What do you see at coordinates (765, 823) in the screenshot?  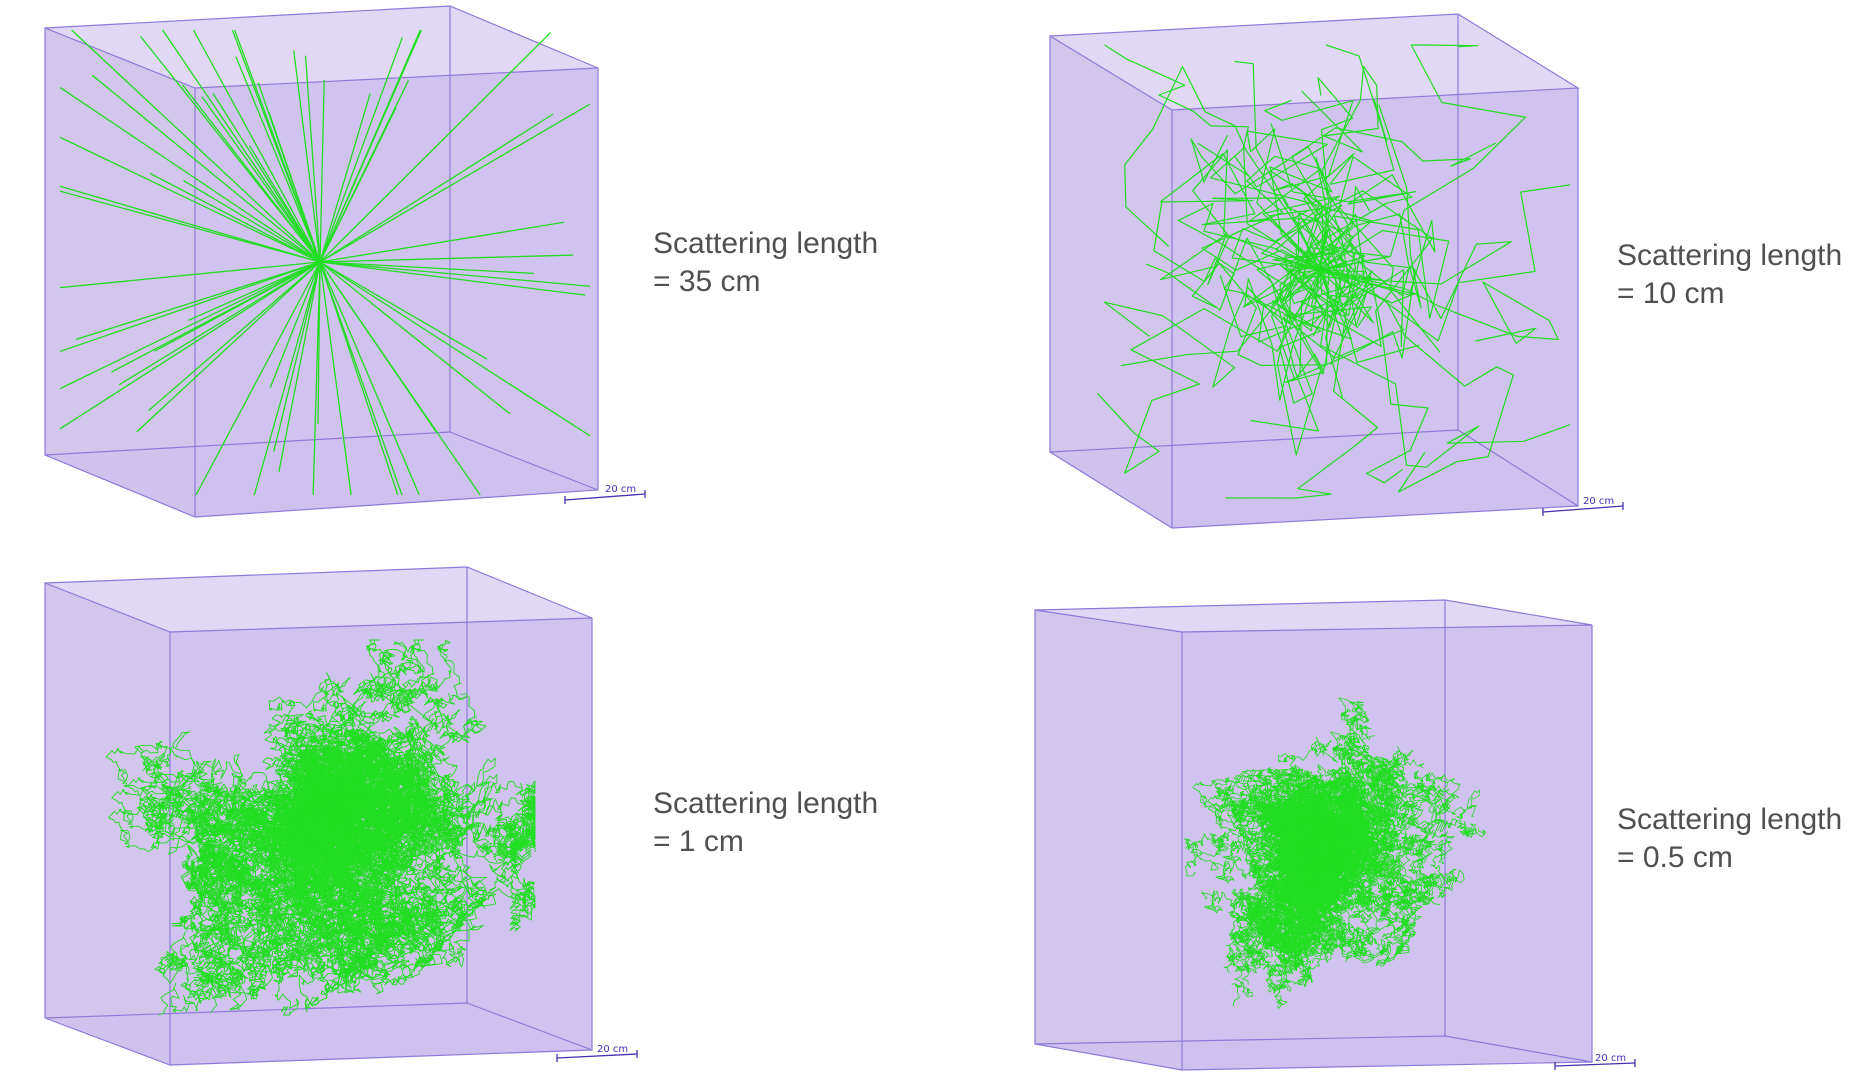 I see `caption-1cm: Scattering length = 1 cm` at bounding box center [765, 823].